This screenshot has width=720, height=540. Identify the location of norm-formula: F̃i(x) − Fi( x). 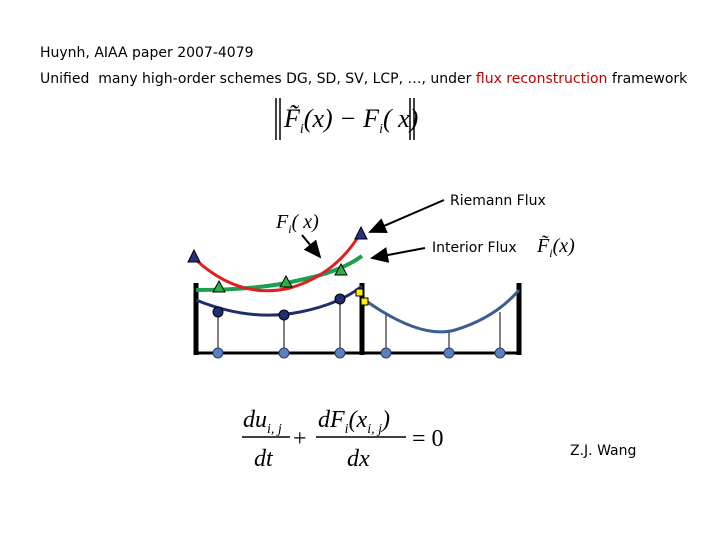
(346, 119).